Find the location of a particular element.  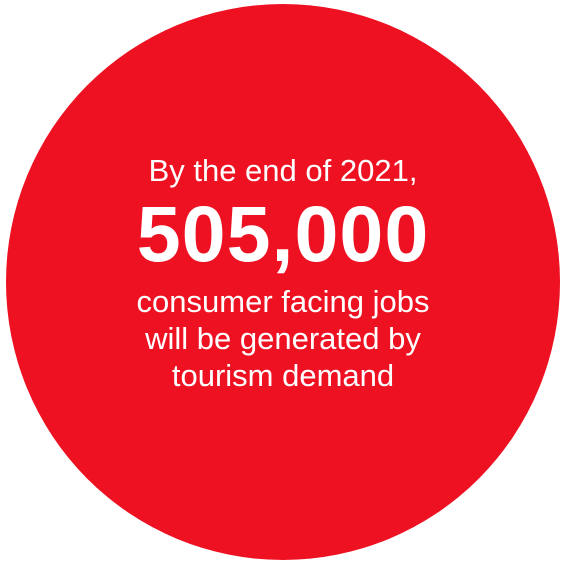

stat-value: 505,000 is located at coordinates (283, 233).